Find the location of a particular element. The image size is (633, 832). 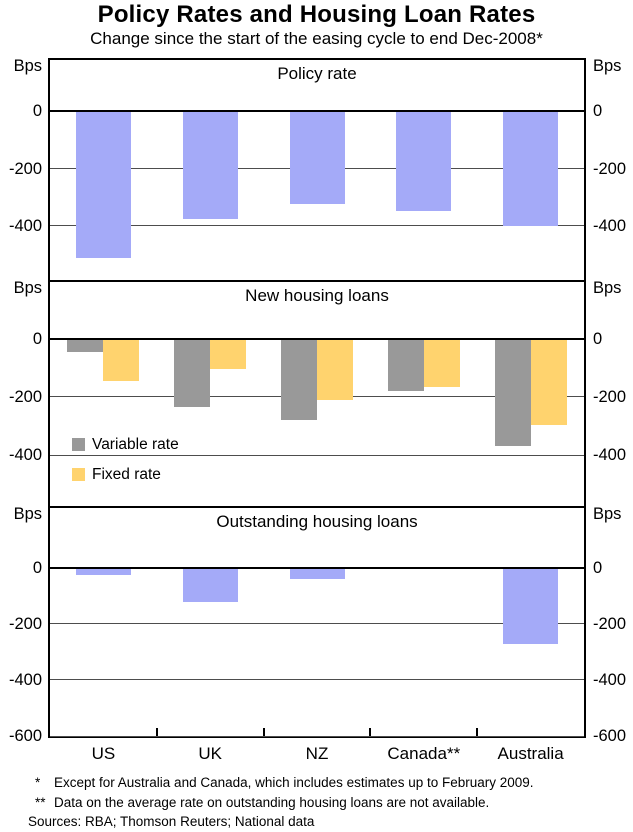

legend: Variable rate Fixed rate is located at coordinates (125, 466).